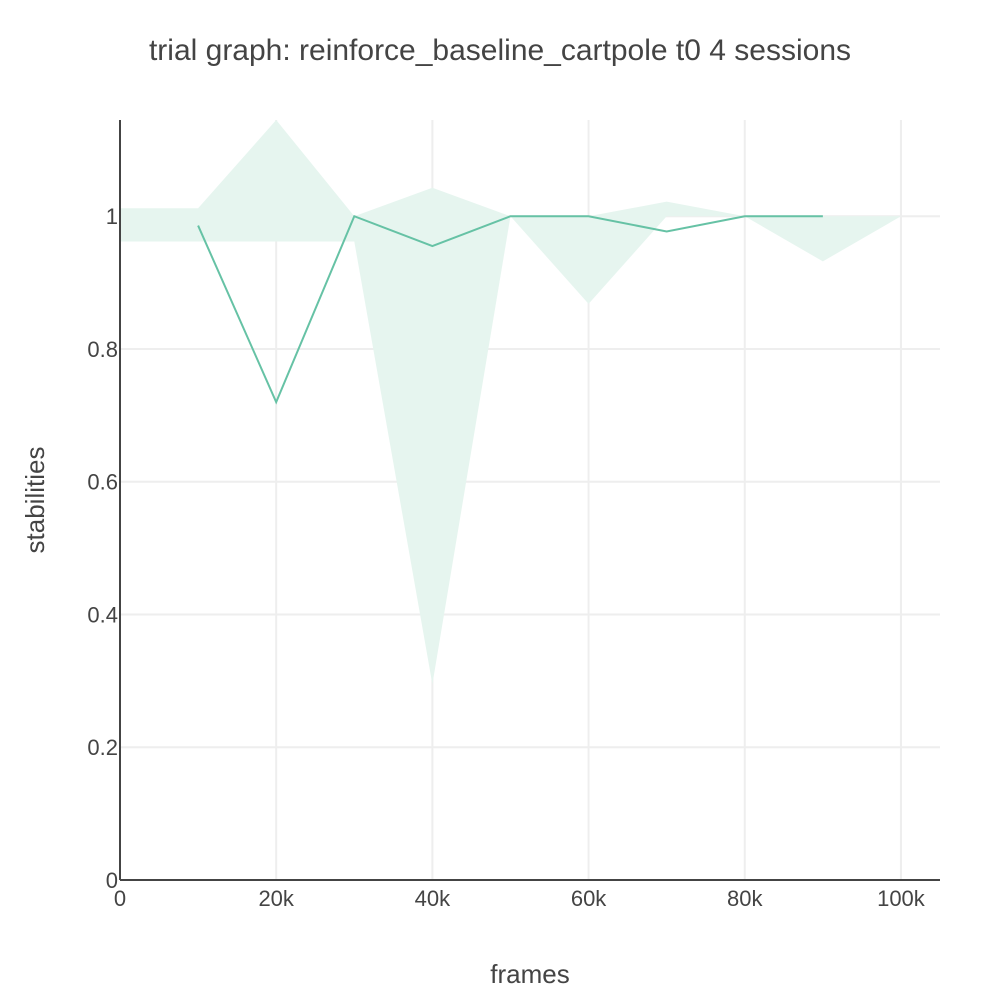  I want to click on y-tick-labels: 0 0.2 0.4 0.6 0.8 1, so click(102, 548).